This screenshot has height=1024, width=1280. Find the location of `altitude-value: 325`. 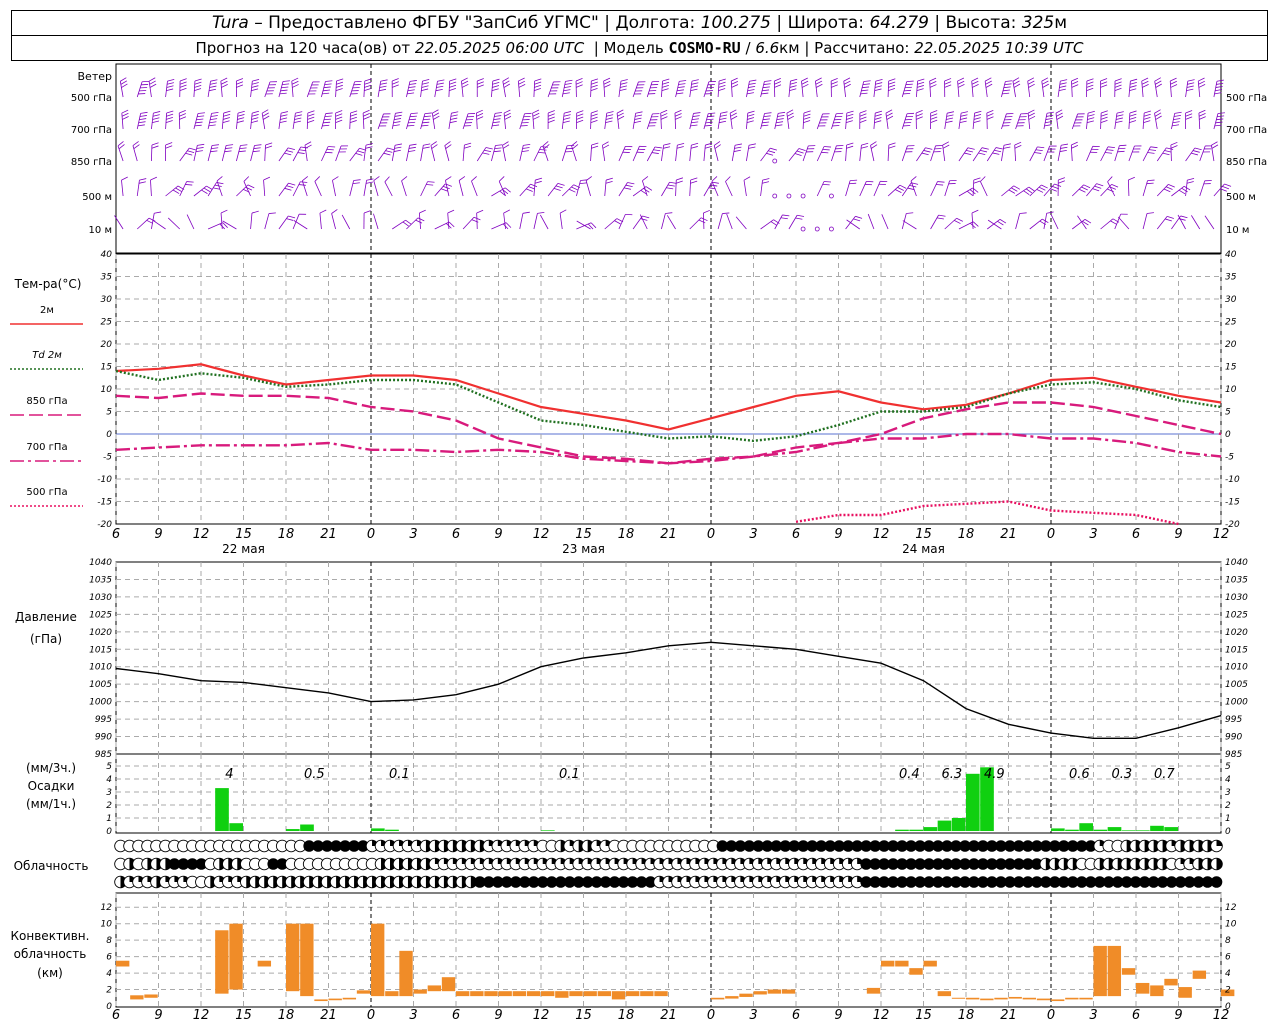

altitude-value: 325 is located at coordinates (1038, 23).